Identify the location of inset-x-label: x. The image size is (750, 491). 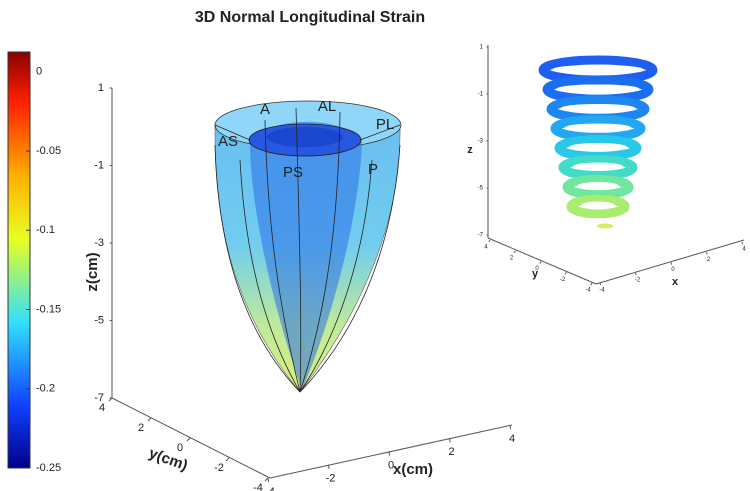
(675, 282).